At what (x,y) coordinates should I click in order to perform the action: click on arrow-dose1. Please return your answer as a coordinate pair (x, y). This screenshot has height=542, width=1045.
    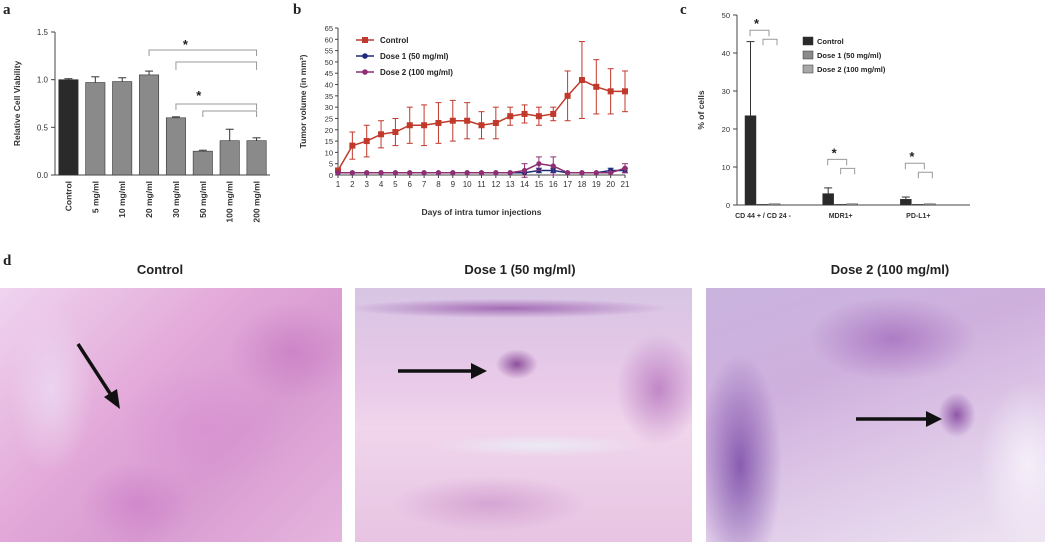
    Looking at the image, I should click on (442, 371).